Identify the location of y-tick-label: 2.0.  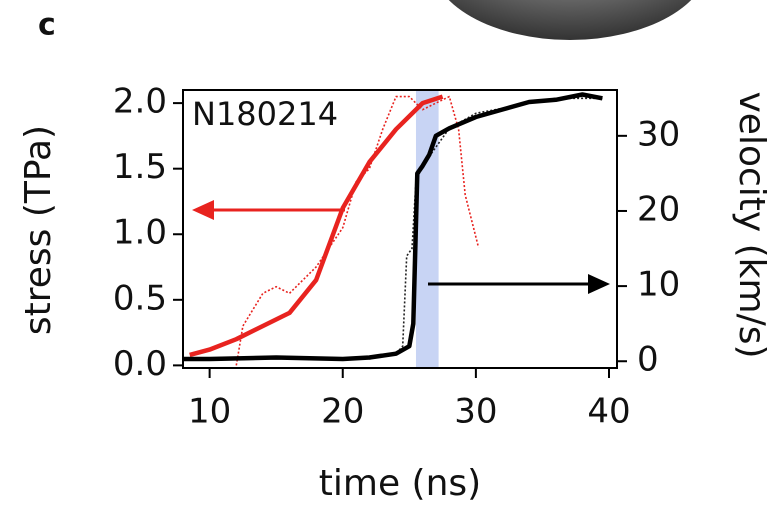
(140, 102).